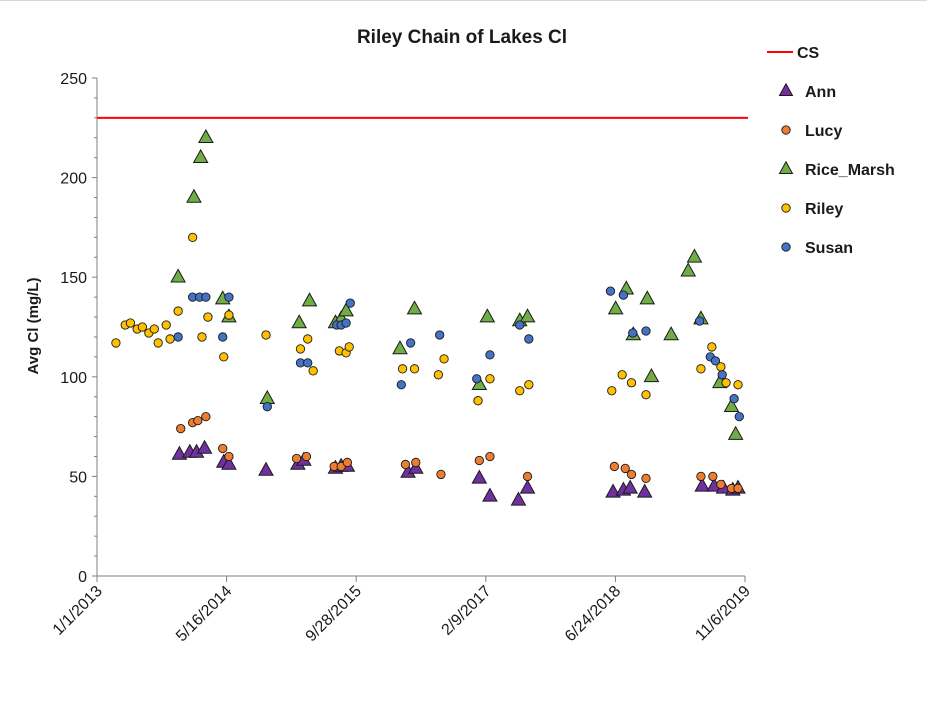 This screenshot has width=927, height=710. Describe the element at coordinates (73, 179) in the screenshot. I see `y-tick-label: 200` at that location.